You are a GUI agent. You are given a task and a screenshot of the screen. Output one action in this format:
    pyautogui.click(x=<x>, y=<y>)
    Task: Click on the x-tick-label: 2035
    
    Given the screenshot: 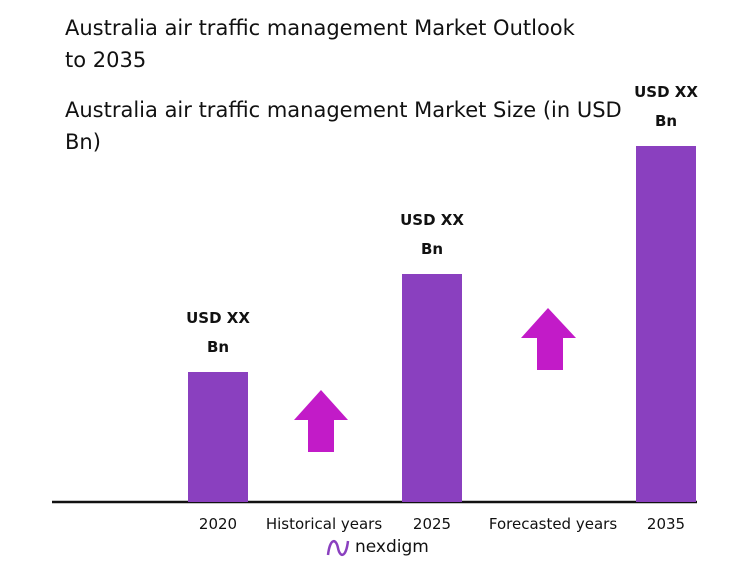 What is the action you would take?
    pyautogui.click(x=666, y=524)
    